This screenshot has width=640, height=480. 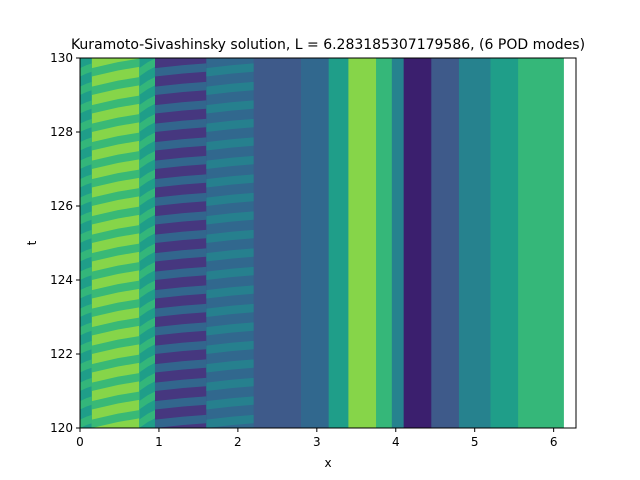 What do you see at coordinates (569, 243) in the screenshot?
I see `no-data-region` at bounding box center [569, 243].